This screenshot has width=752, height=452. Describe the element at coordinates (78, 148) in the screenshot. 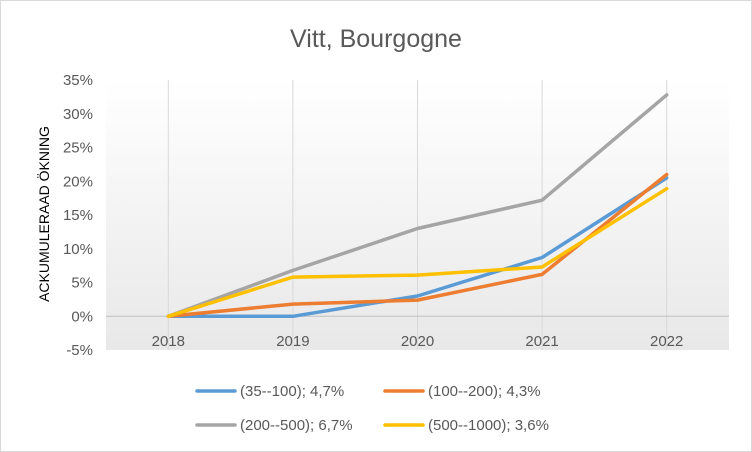

I see `y-tick-label: 25%` at that location.